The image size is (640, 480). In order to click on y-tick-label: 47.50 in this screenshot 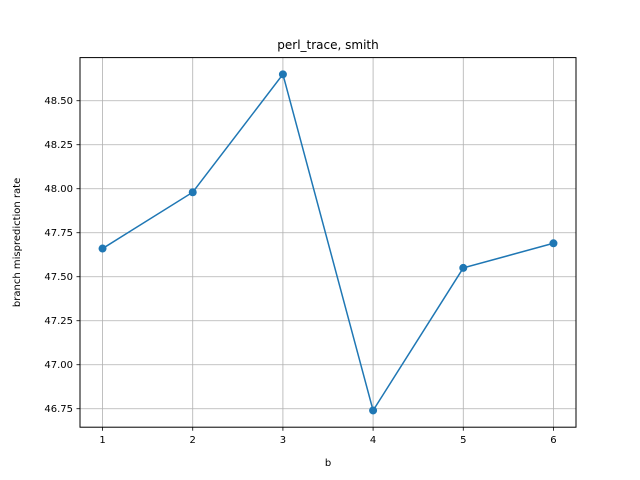, I will do `click(58, 277)`.